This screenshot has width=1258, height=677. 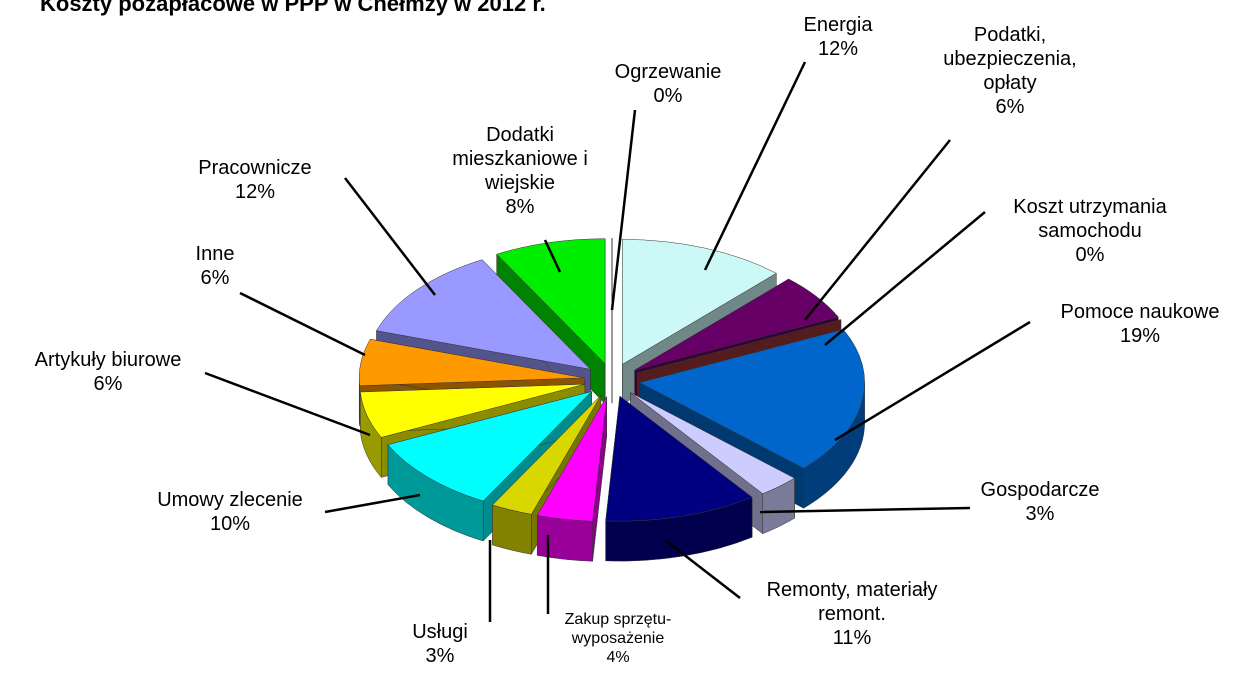 What do you see at coordinates (668, 72) in the screenshot?
I see `category-label: Ogrzewanie` at bounding box center [668, 72].